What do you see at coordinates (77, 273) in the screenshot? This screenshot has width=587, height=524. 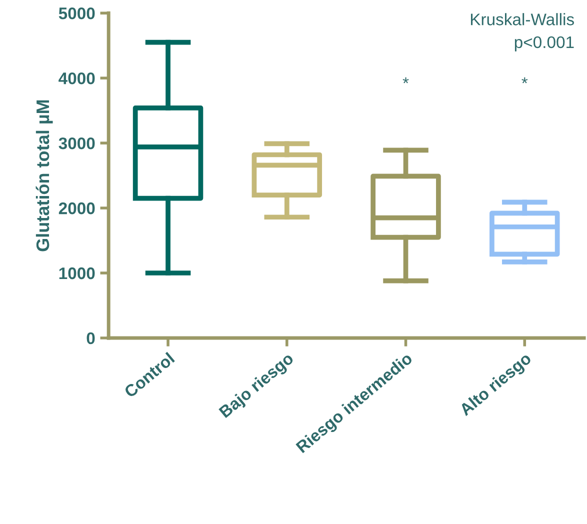 I see `y-tick-label: 1000` at bounding box center [77, 273].